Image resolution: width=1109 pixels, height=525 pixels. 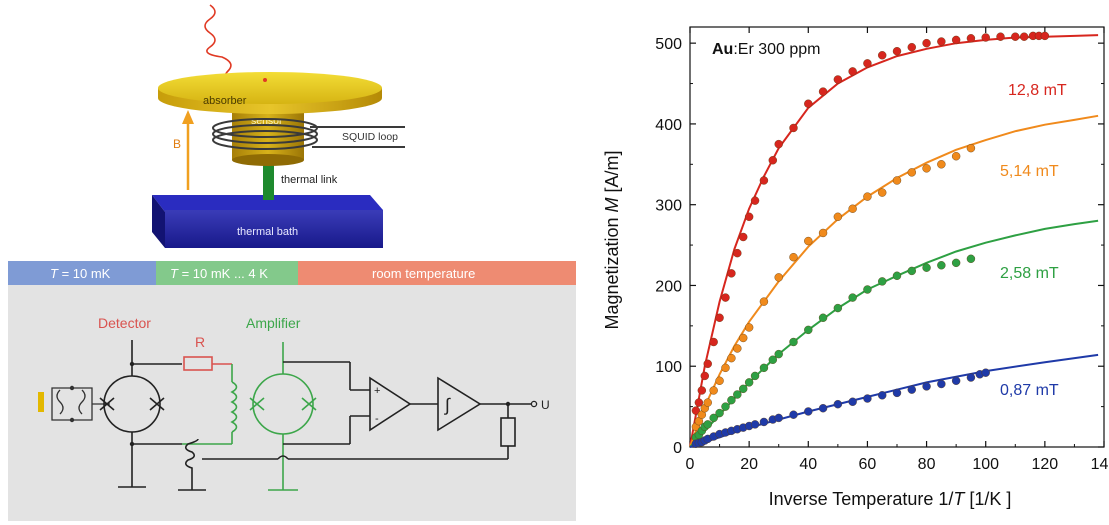 I want to click on x-tick-label: 60, so click(x=868, y=464).